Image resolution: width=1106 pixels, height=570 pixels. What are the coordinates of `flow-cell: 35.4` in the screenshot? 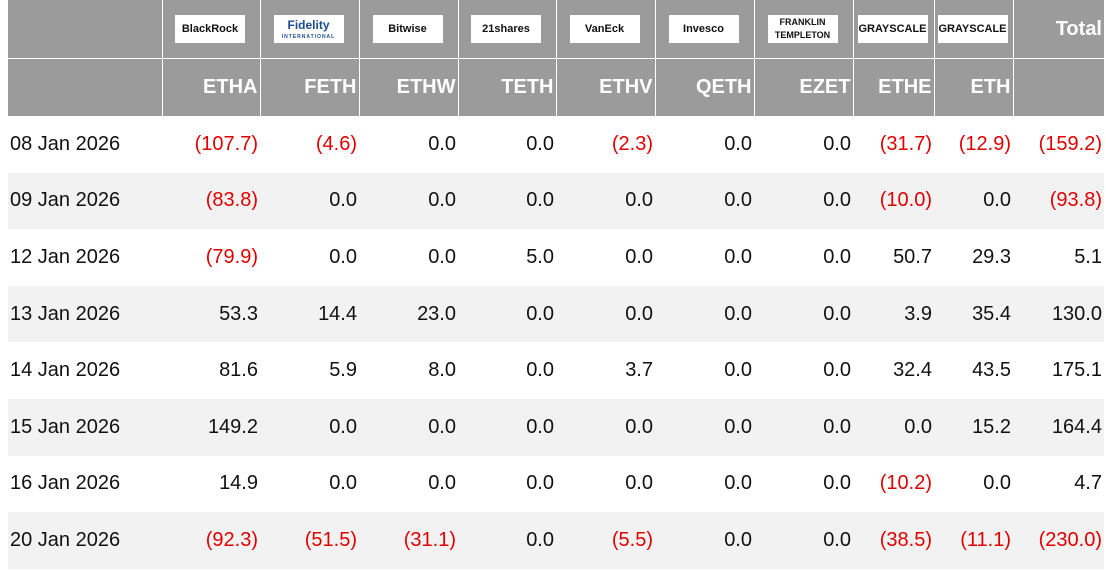 It's located at (973, 314).